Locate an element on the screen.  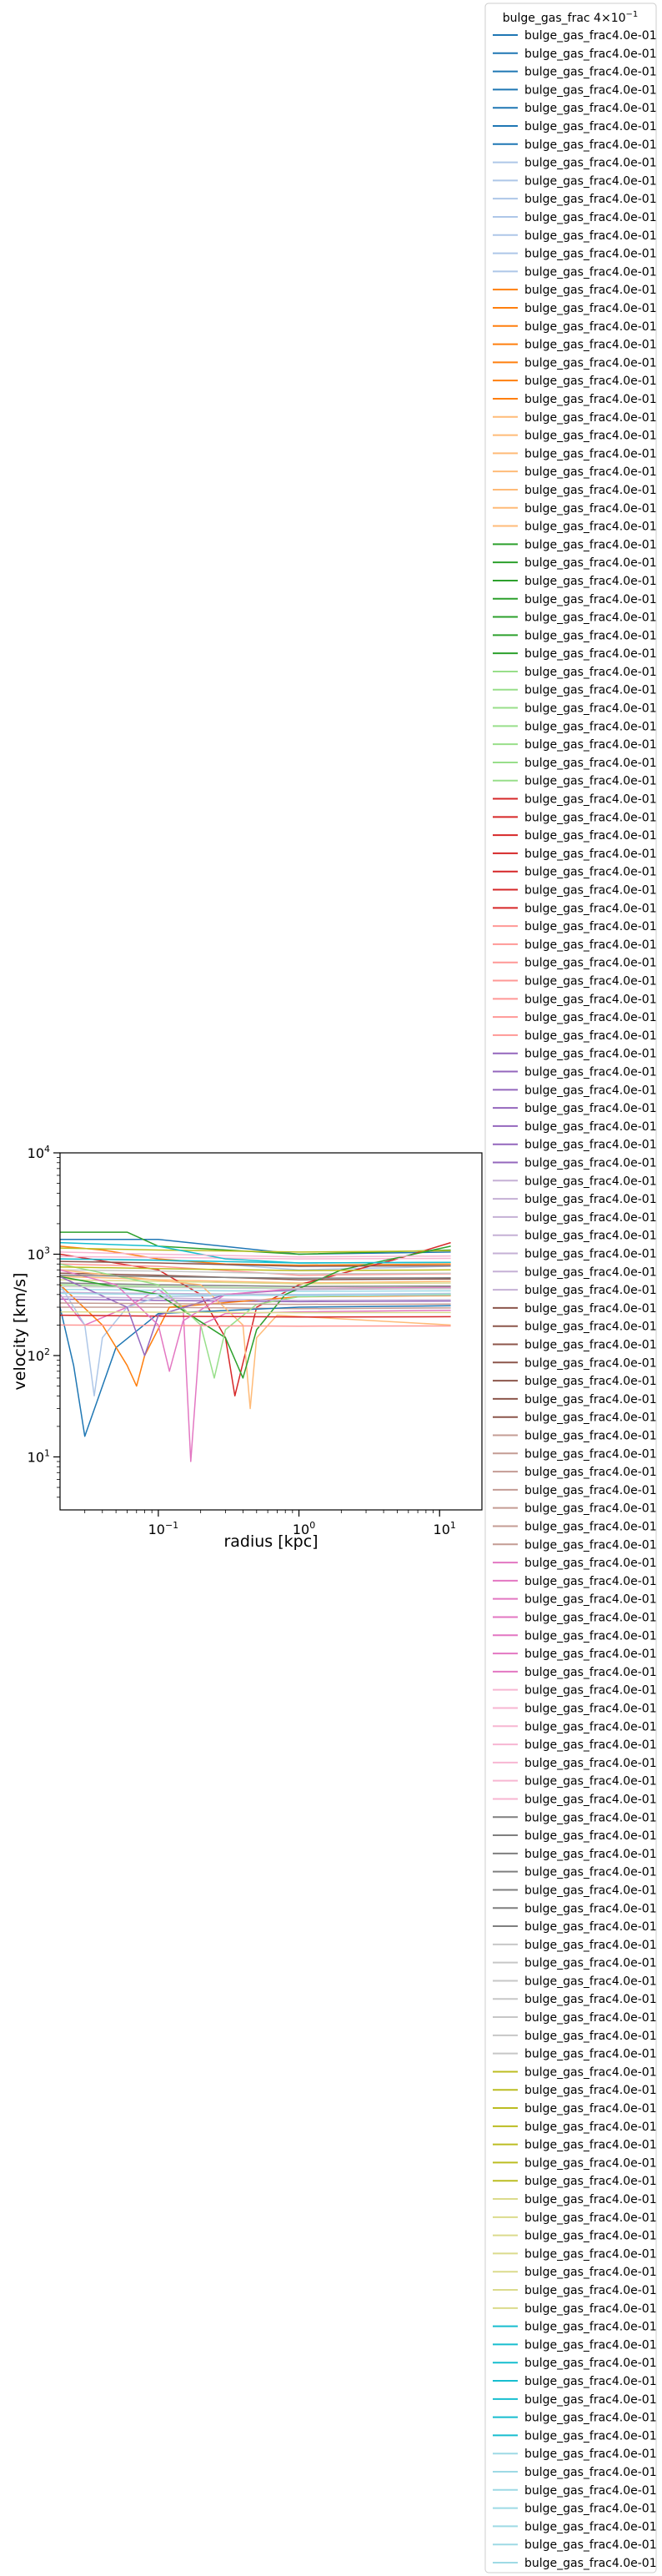
plot-frame is located at coordinates (271, 1331).